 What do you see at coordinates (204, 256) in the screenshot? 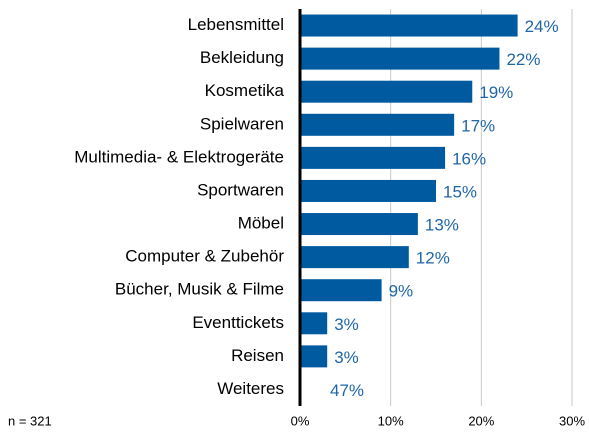
I see `category-label: Computer & Zubehör` at bounding box center [204, 256].